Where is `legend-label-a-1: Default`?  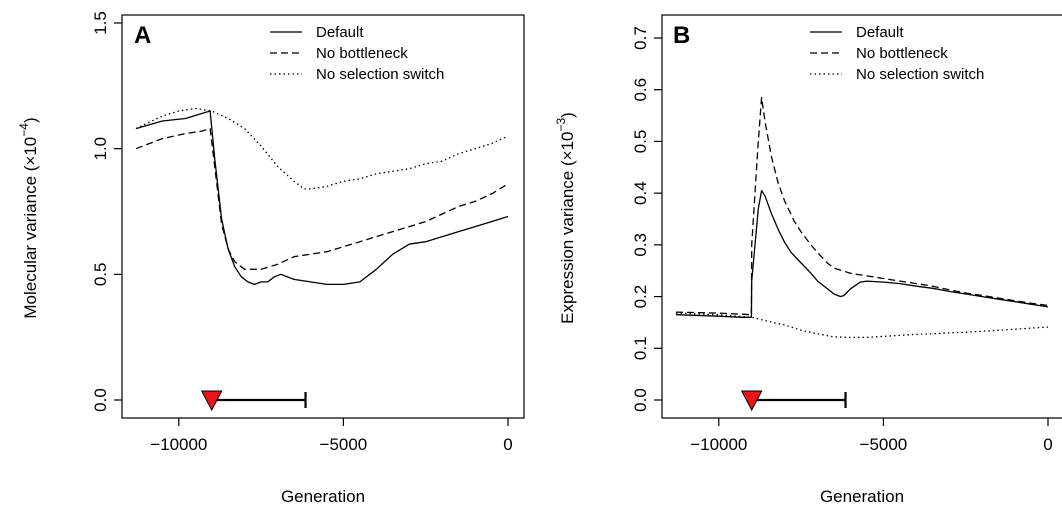 legend-label-a-1: Default is located at coordinates (340, 32).